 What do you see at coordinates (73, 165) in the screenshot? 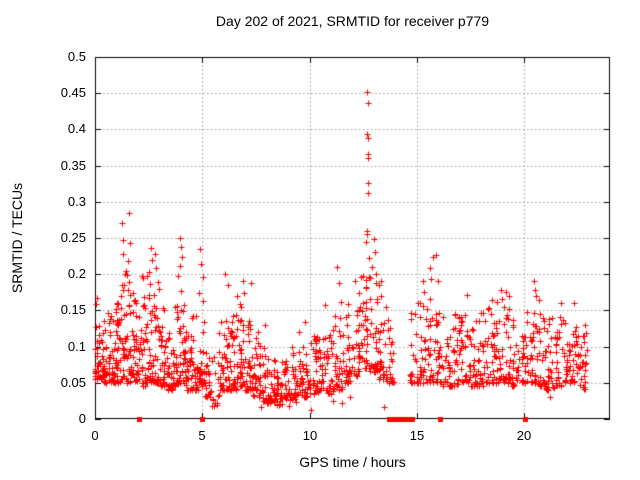
I see `y-tick-label: 0.35` at bounding box center [73, 165].